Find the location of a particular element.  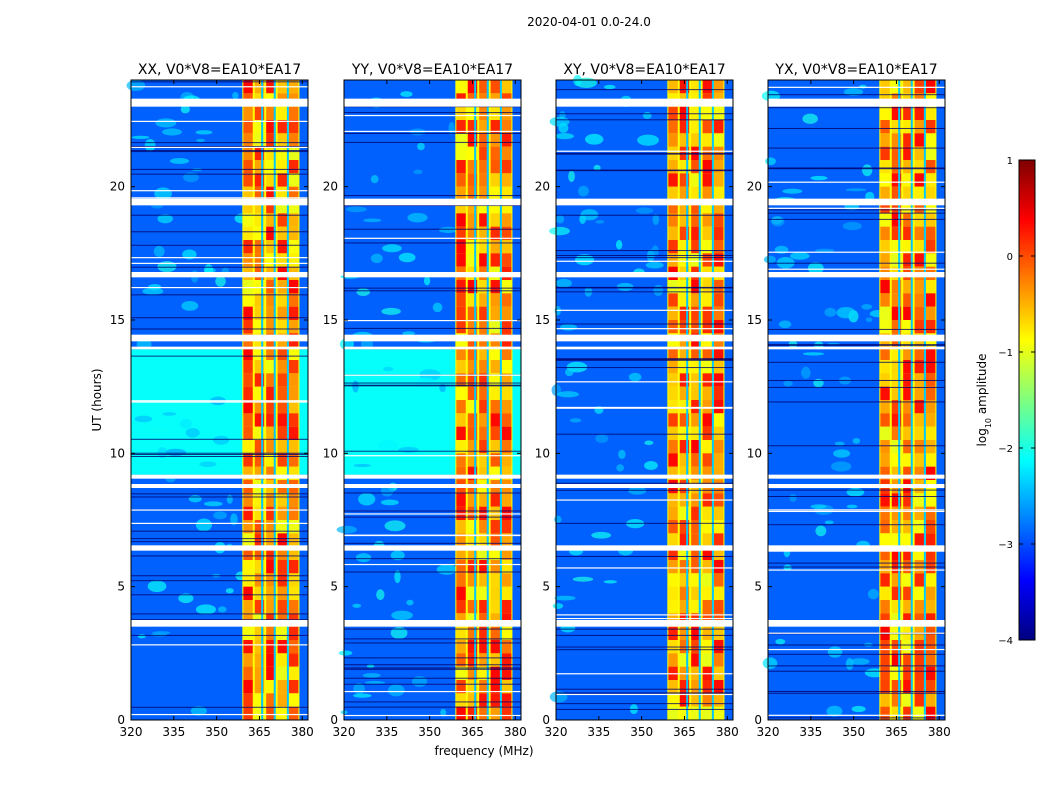

x-axis-label: frequency (MHz) is located at coordinates (483, 751).